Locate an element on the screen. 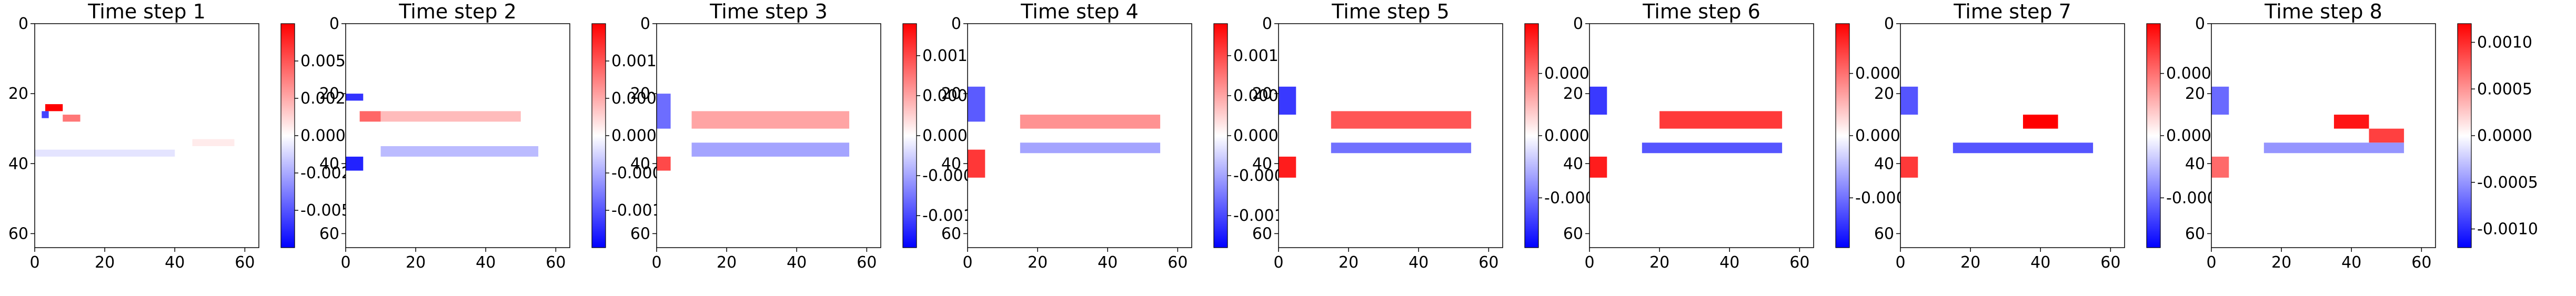 The height and width of the screenshot is (296, 2576). colorbar-tick-label: 0.0010 is located at coordinates (2505, 43).